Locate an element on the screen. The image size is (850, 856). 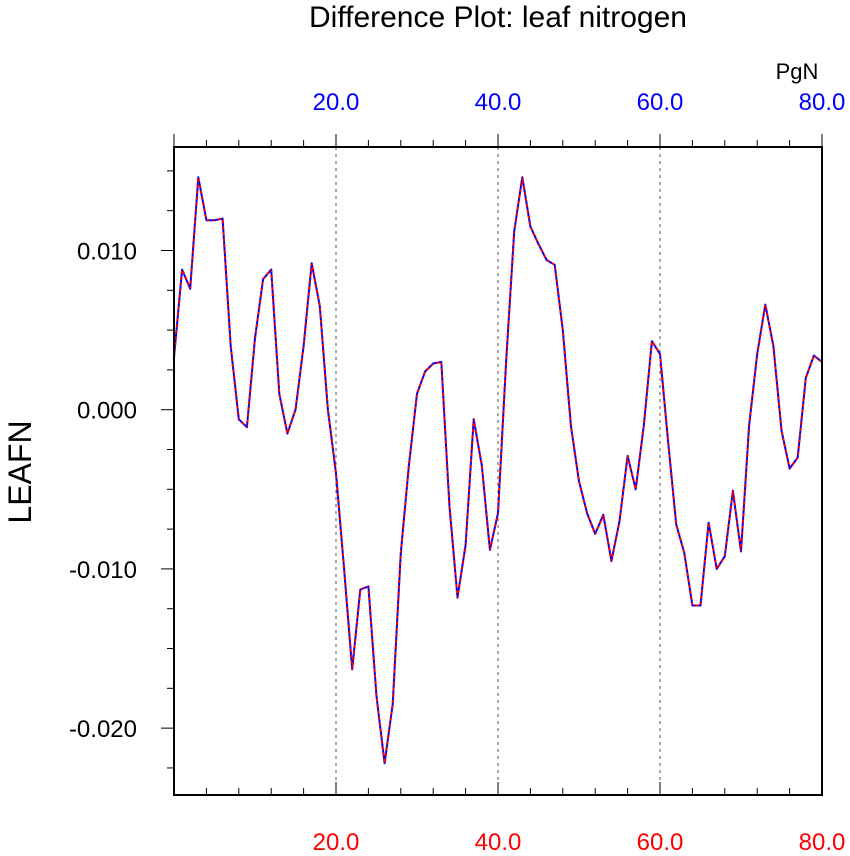
units-label: PgN is located at coordinates (797, 71).